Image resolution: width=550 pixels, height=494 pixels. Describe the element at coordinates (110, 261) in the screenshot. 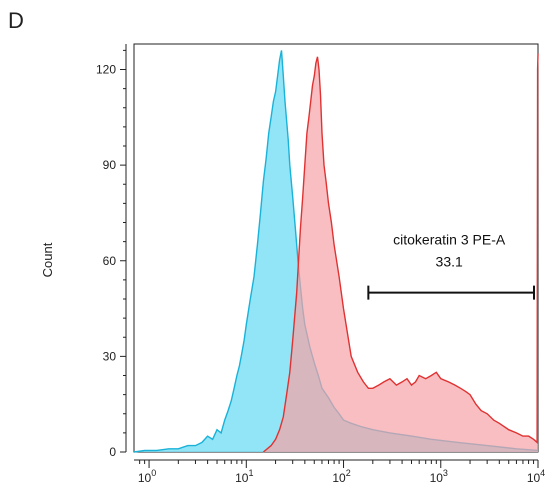

I see `y-tick-label-2: 60` at that location.